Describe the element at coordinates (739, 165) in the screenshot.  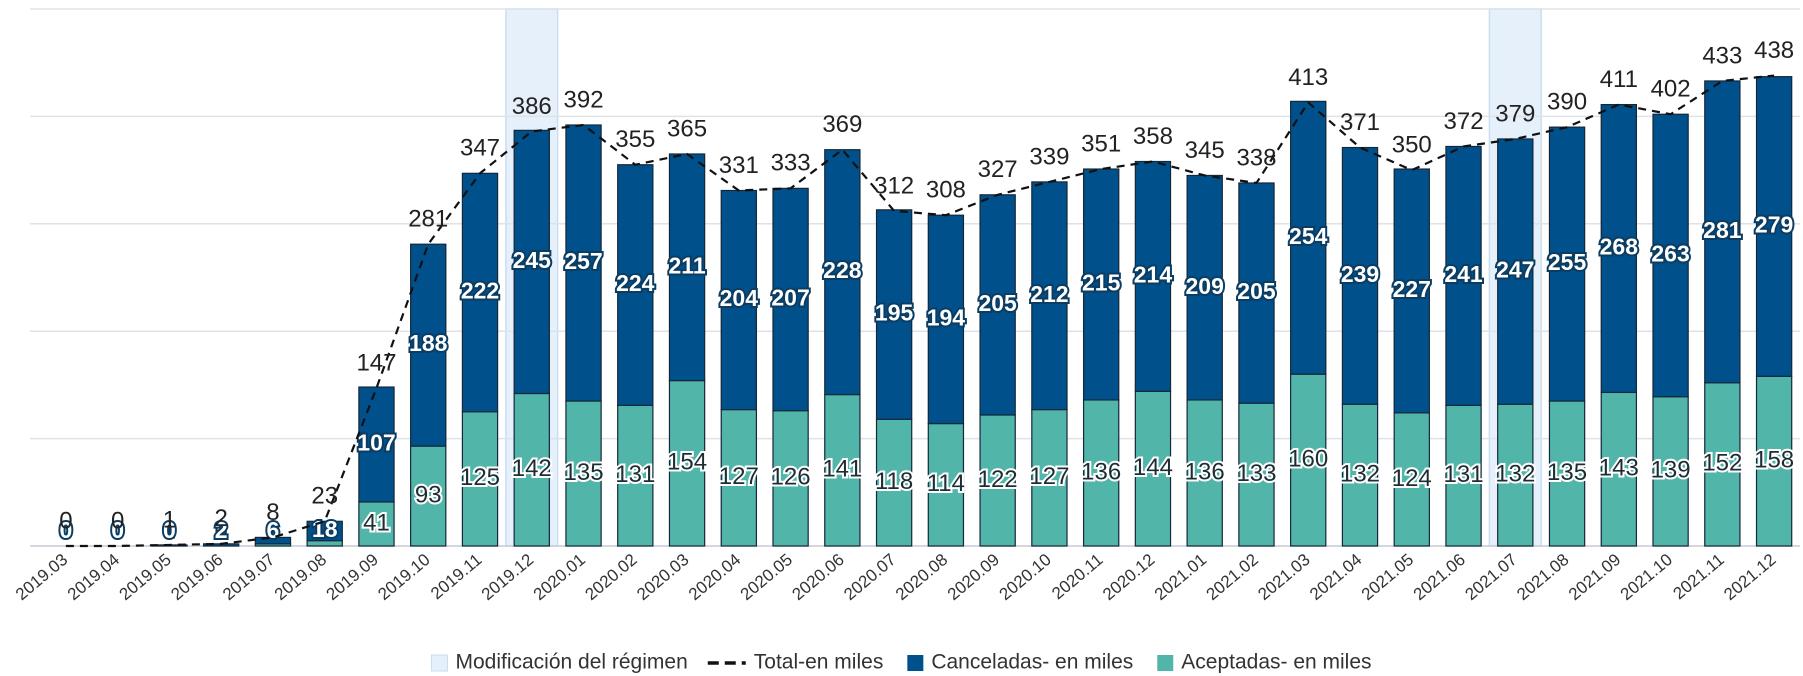
I see `total-label: 331` at that location.